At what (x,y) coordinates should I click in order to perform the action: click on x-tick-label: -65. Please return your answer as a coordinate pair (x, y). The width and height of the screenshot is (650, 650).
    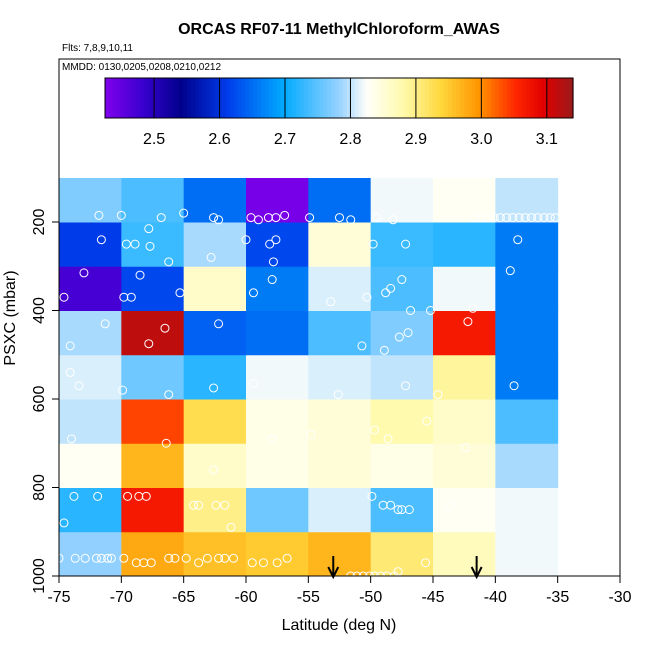
    Looking at the image, I should click on (183, 597).